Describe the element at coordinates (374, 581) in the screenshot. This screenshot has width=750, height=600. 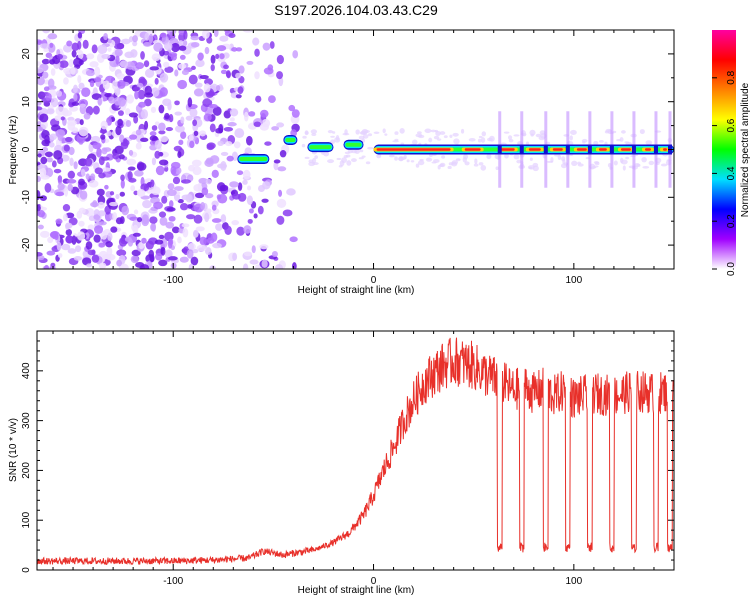
I see `x-tick-label: 0` at that location.